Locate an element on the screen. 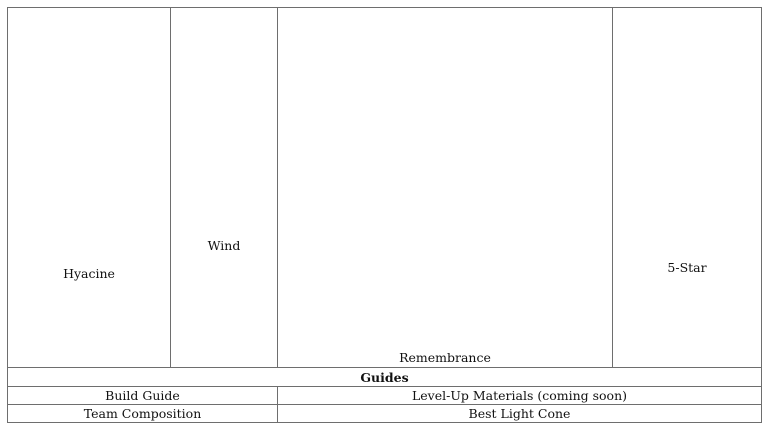 This screenshot has width=768, height=429. guide-link: Best Light Cone is located at coordinates (519, 413).